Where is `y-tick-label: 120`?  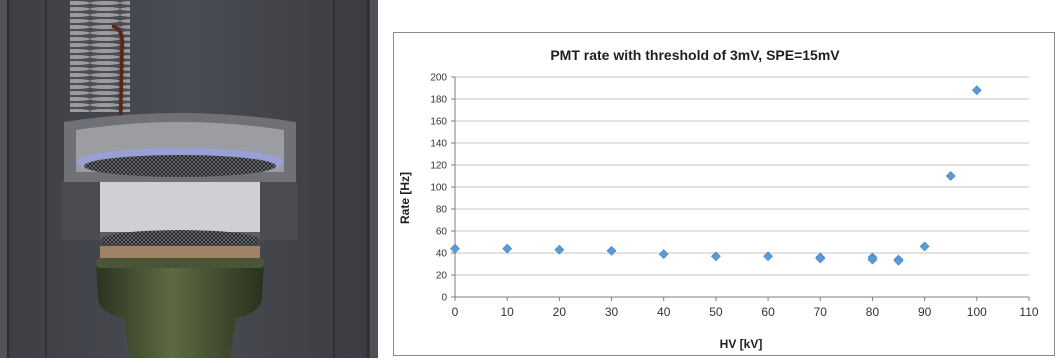
y-tick-label: 120 is located at coordinates (438, 166).